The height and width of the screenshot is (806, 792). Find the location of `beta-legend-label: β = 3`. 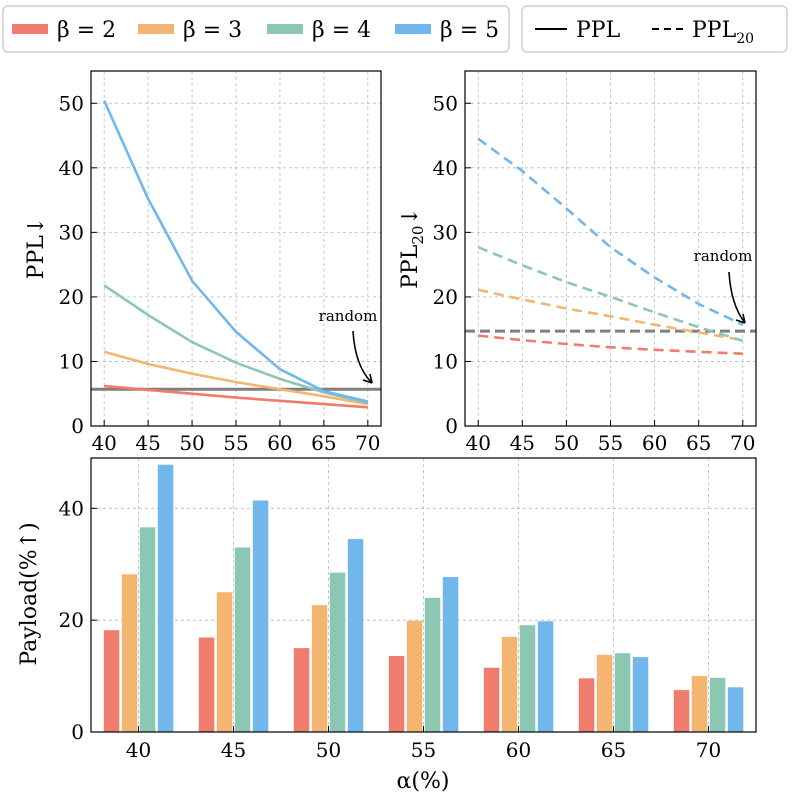

beta-legend-label: β = 3 is located at coordinates (212, 30).